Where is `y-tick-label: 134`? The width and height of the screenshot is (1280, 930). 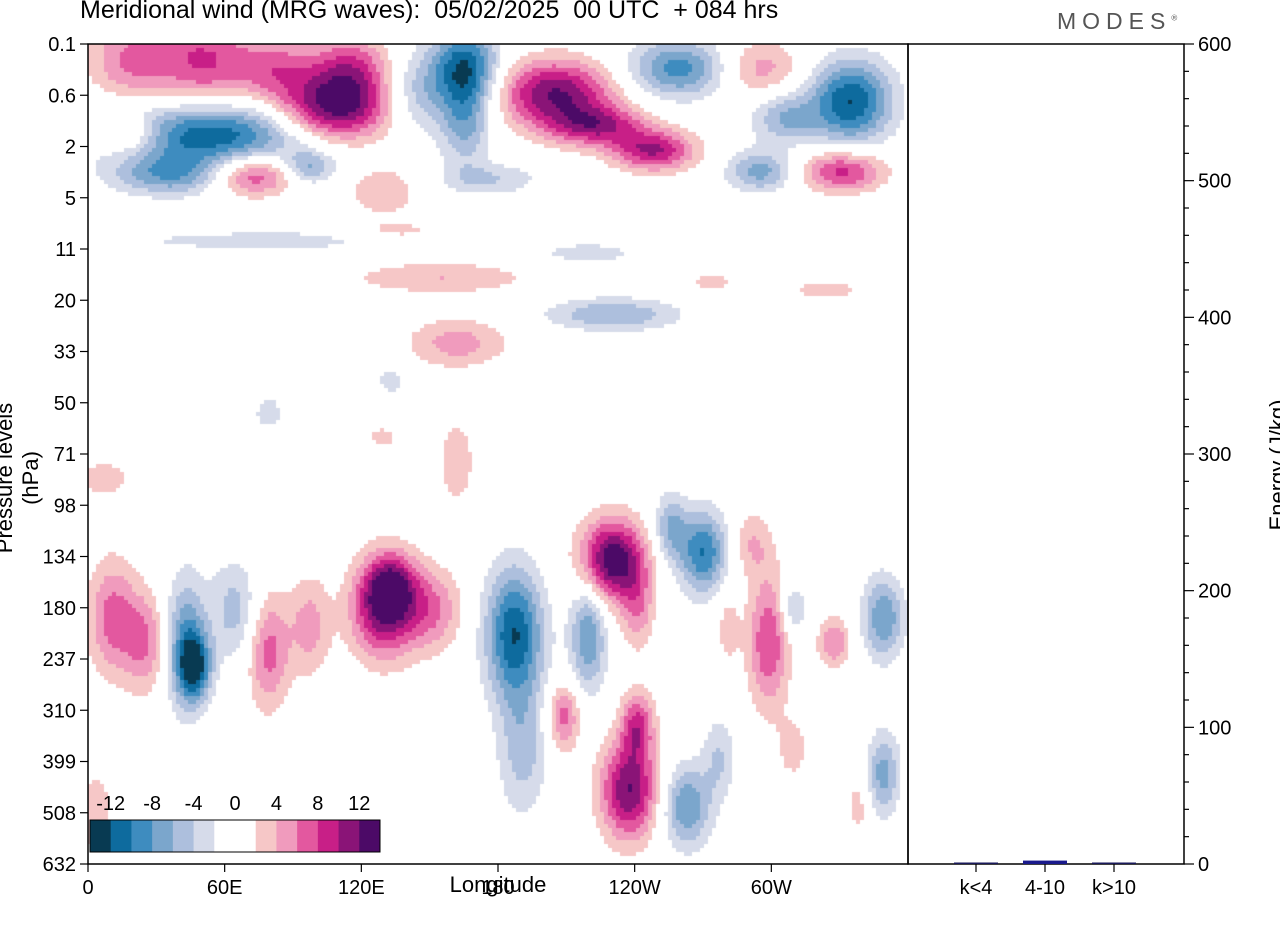 y-tick-label: 134 is located at coordinates (59, 558).